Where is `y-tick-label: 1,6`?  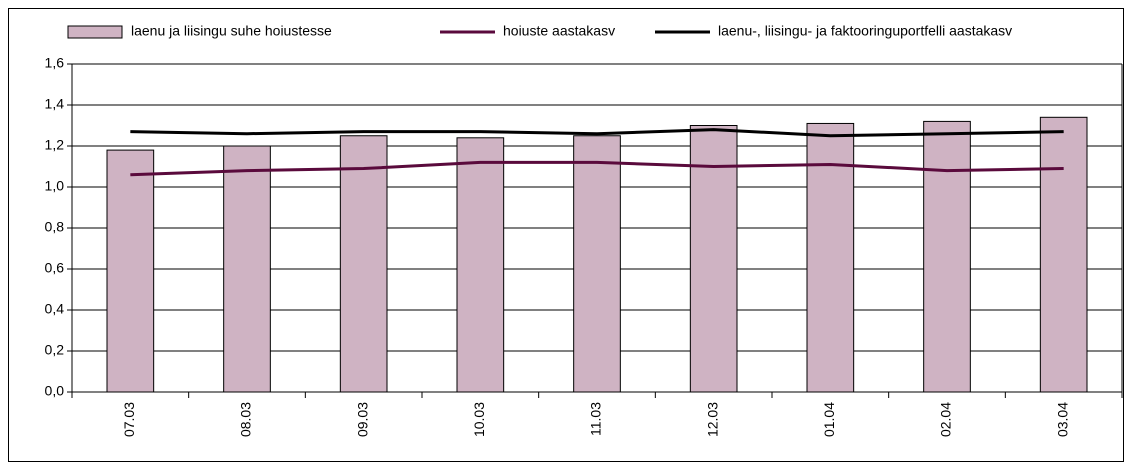
y-tick-label: 1,6 is located at coordinates (55, 63).